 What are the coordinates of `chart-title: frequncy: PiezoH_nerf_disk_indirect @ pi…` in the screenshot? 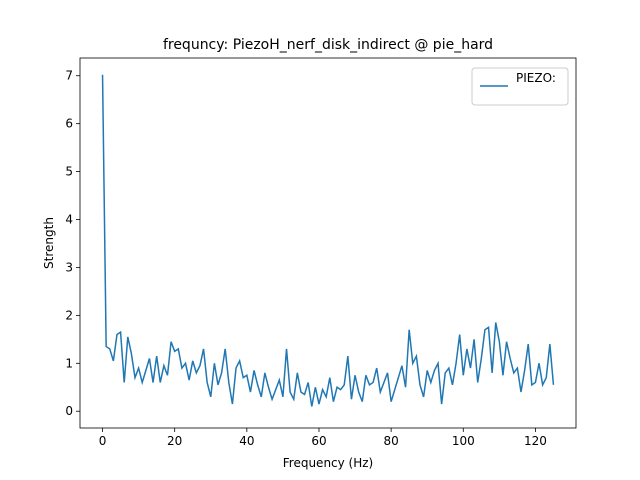 It's located at (328, 45).